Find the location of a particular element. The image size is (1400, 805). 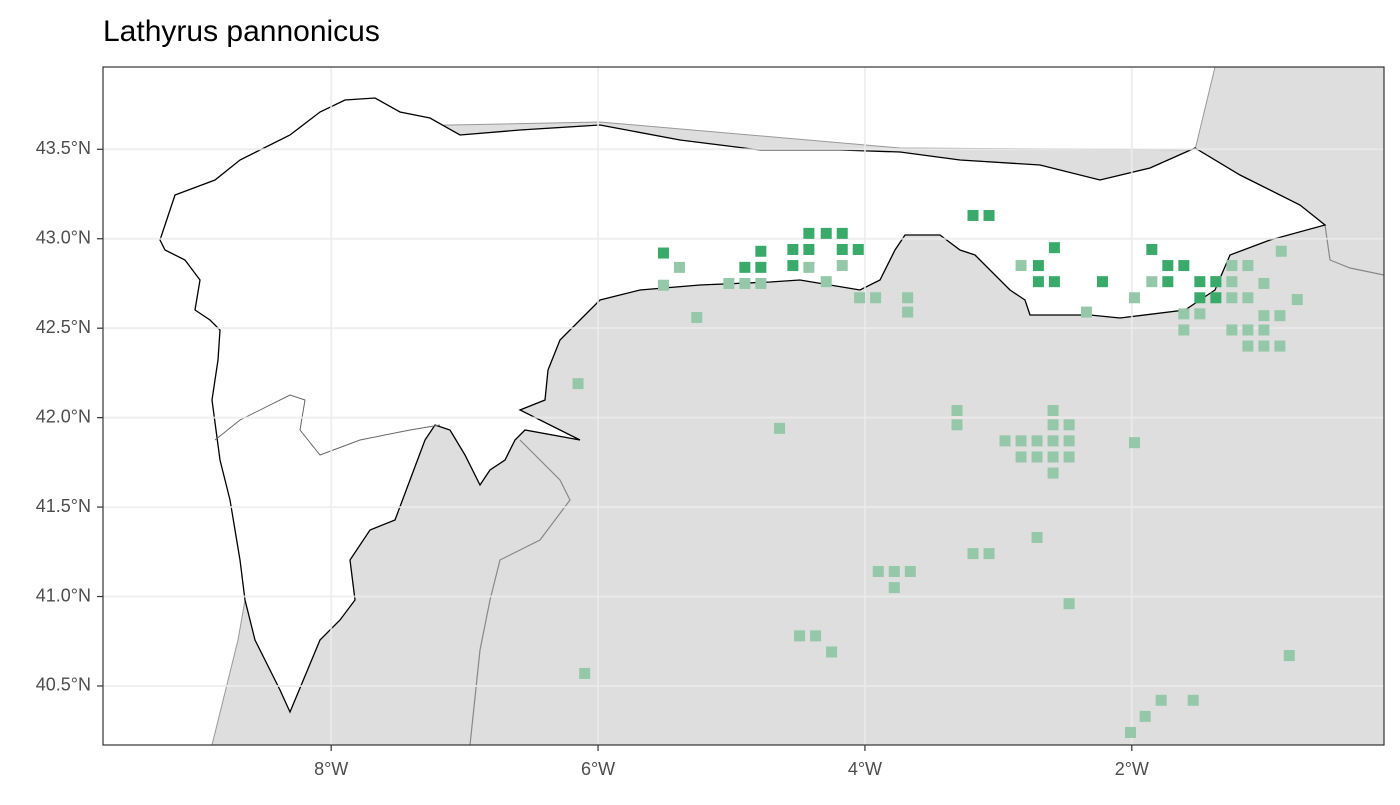

map-title: Lathyrus pannonicus is located at coordinates (241, 31).